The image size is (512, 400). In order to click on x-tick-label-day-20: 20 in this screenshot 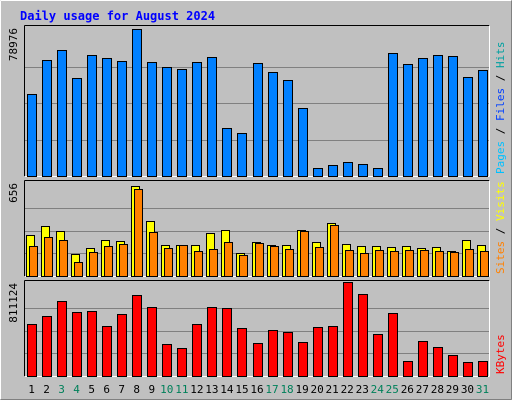, I will do `click(317, 389)`.